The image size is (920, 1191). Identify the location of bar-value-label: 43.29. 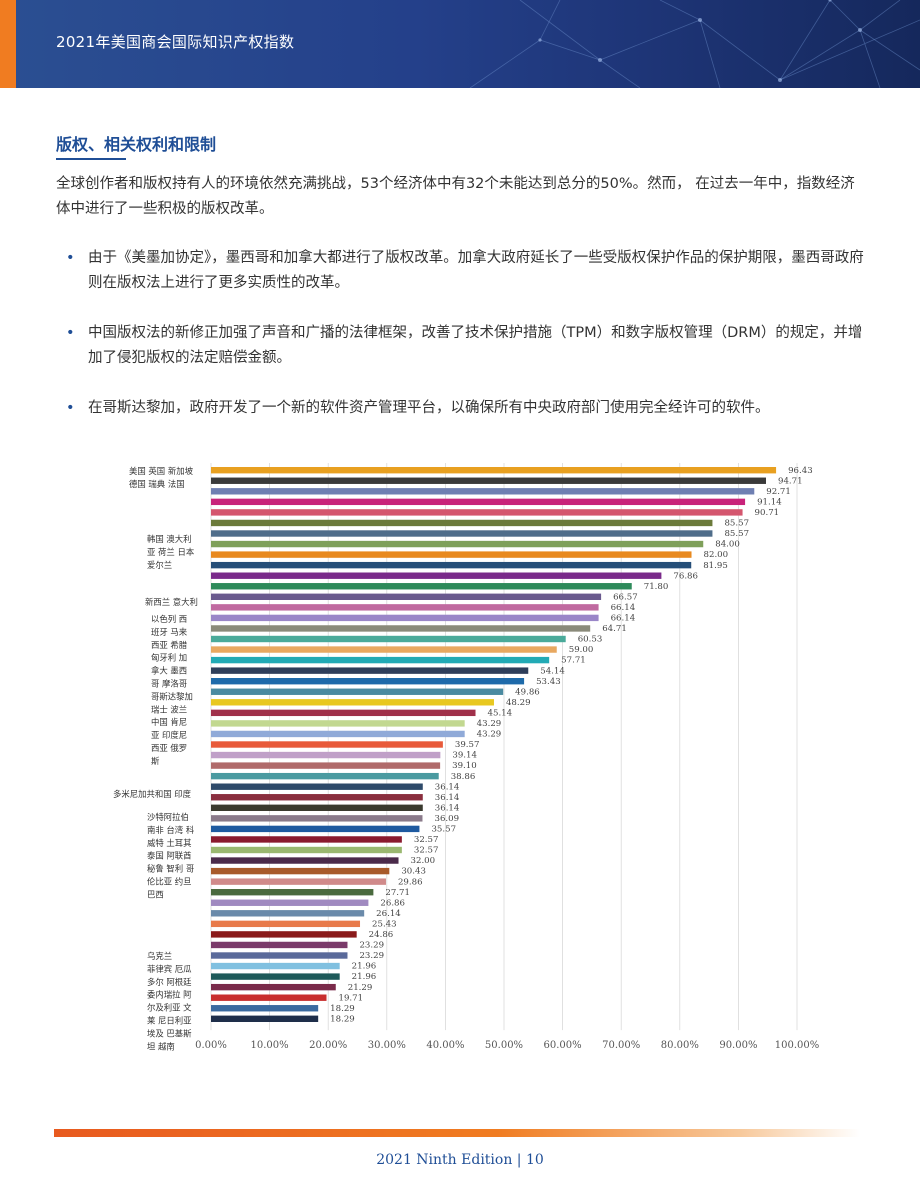
(489, 735).